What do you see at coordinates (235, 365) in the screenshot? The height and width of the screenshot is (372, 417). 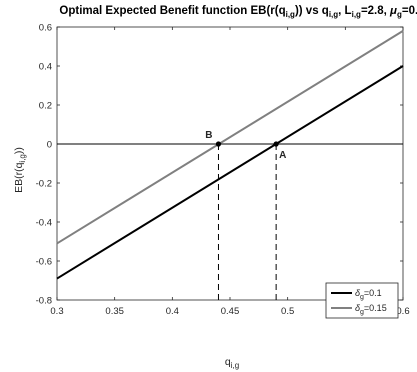 I see `x-axis-label-sub: i,g` at bounding box center [235, 365].